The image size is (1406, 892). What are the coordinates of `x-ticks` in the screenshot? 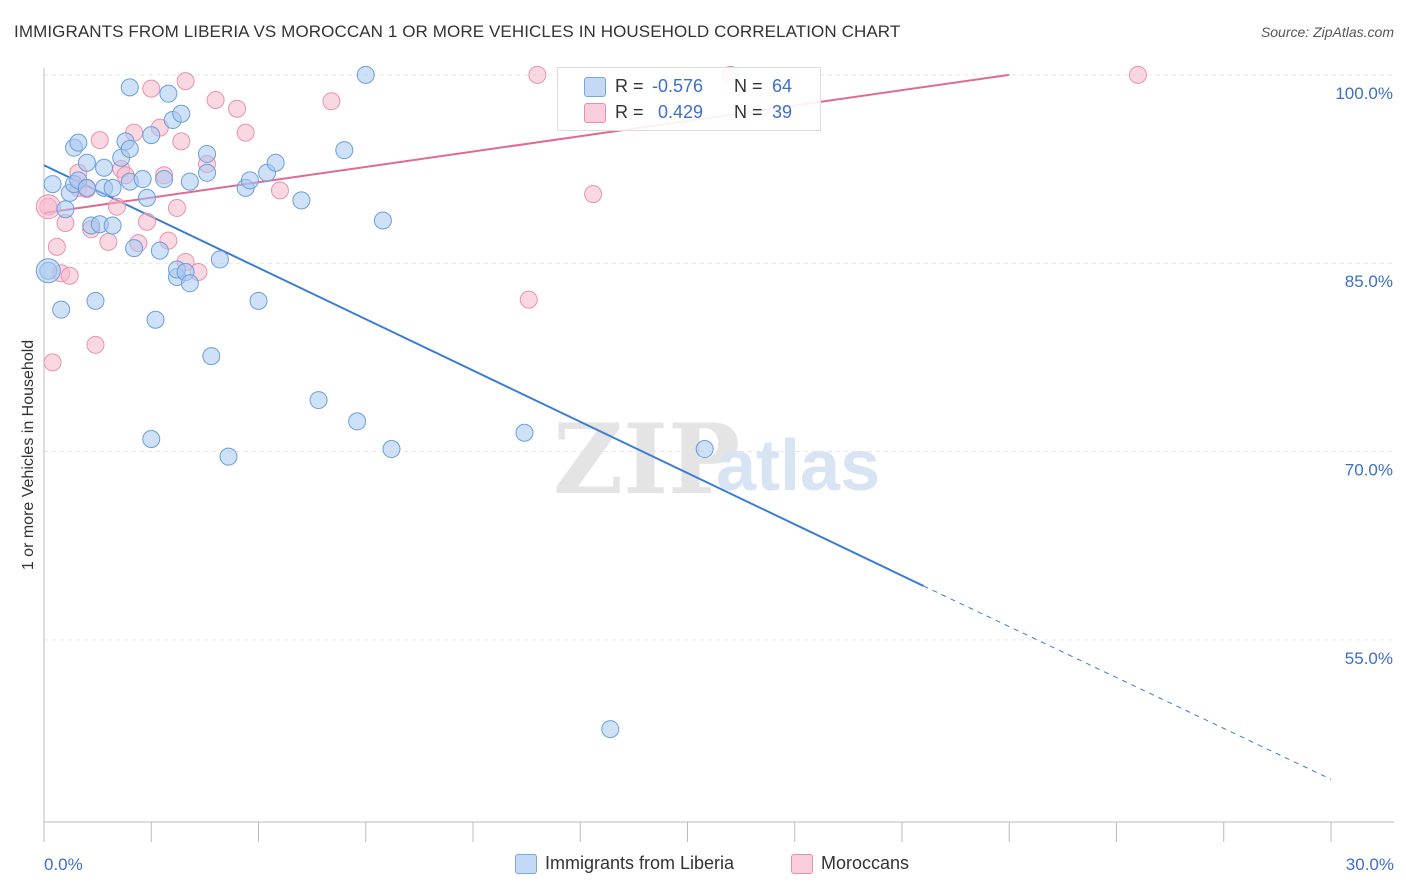 It's located at (687, 832).